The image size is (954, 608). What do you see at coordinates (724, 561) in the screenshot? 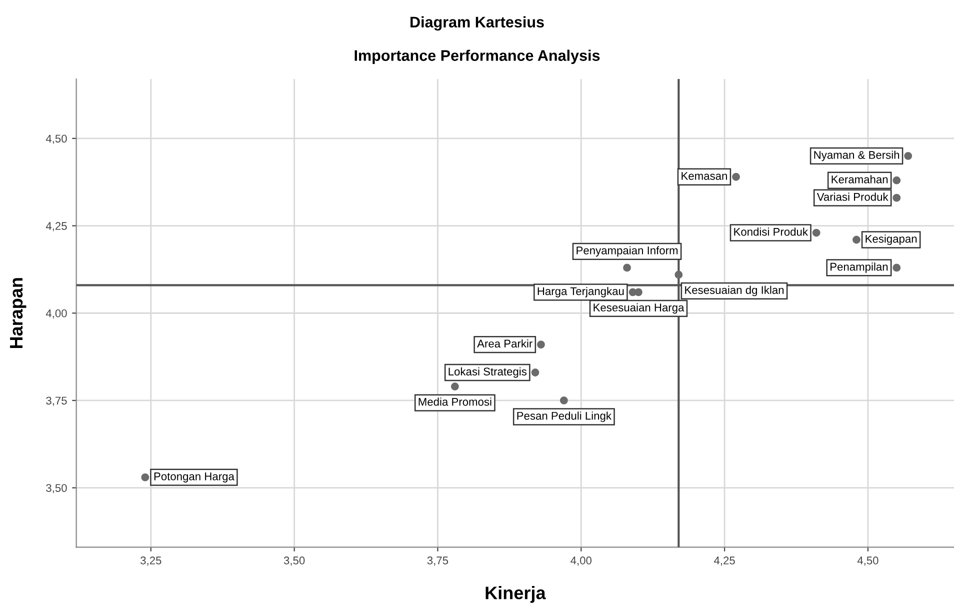
I see `x-tick-label: 4,25` at bounding box center [724, 561].